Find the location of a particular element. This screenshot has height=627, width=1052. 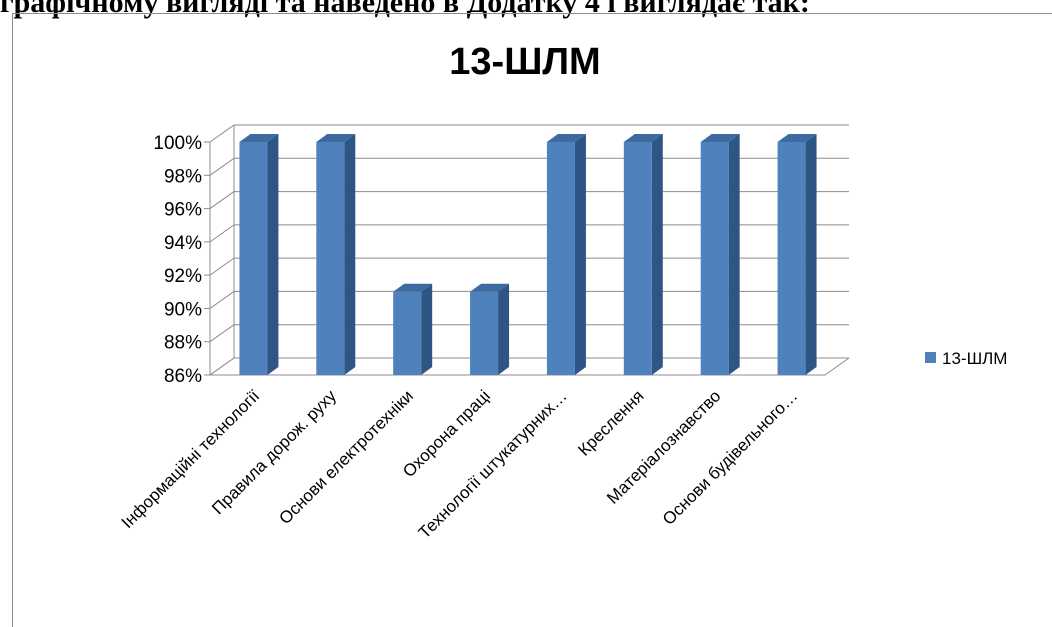

legend-label: 13-ШЛМ is located at coordinates (974, 358).